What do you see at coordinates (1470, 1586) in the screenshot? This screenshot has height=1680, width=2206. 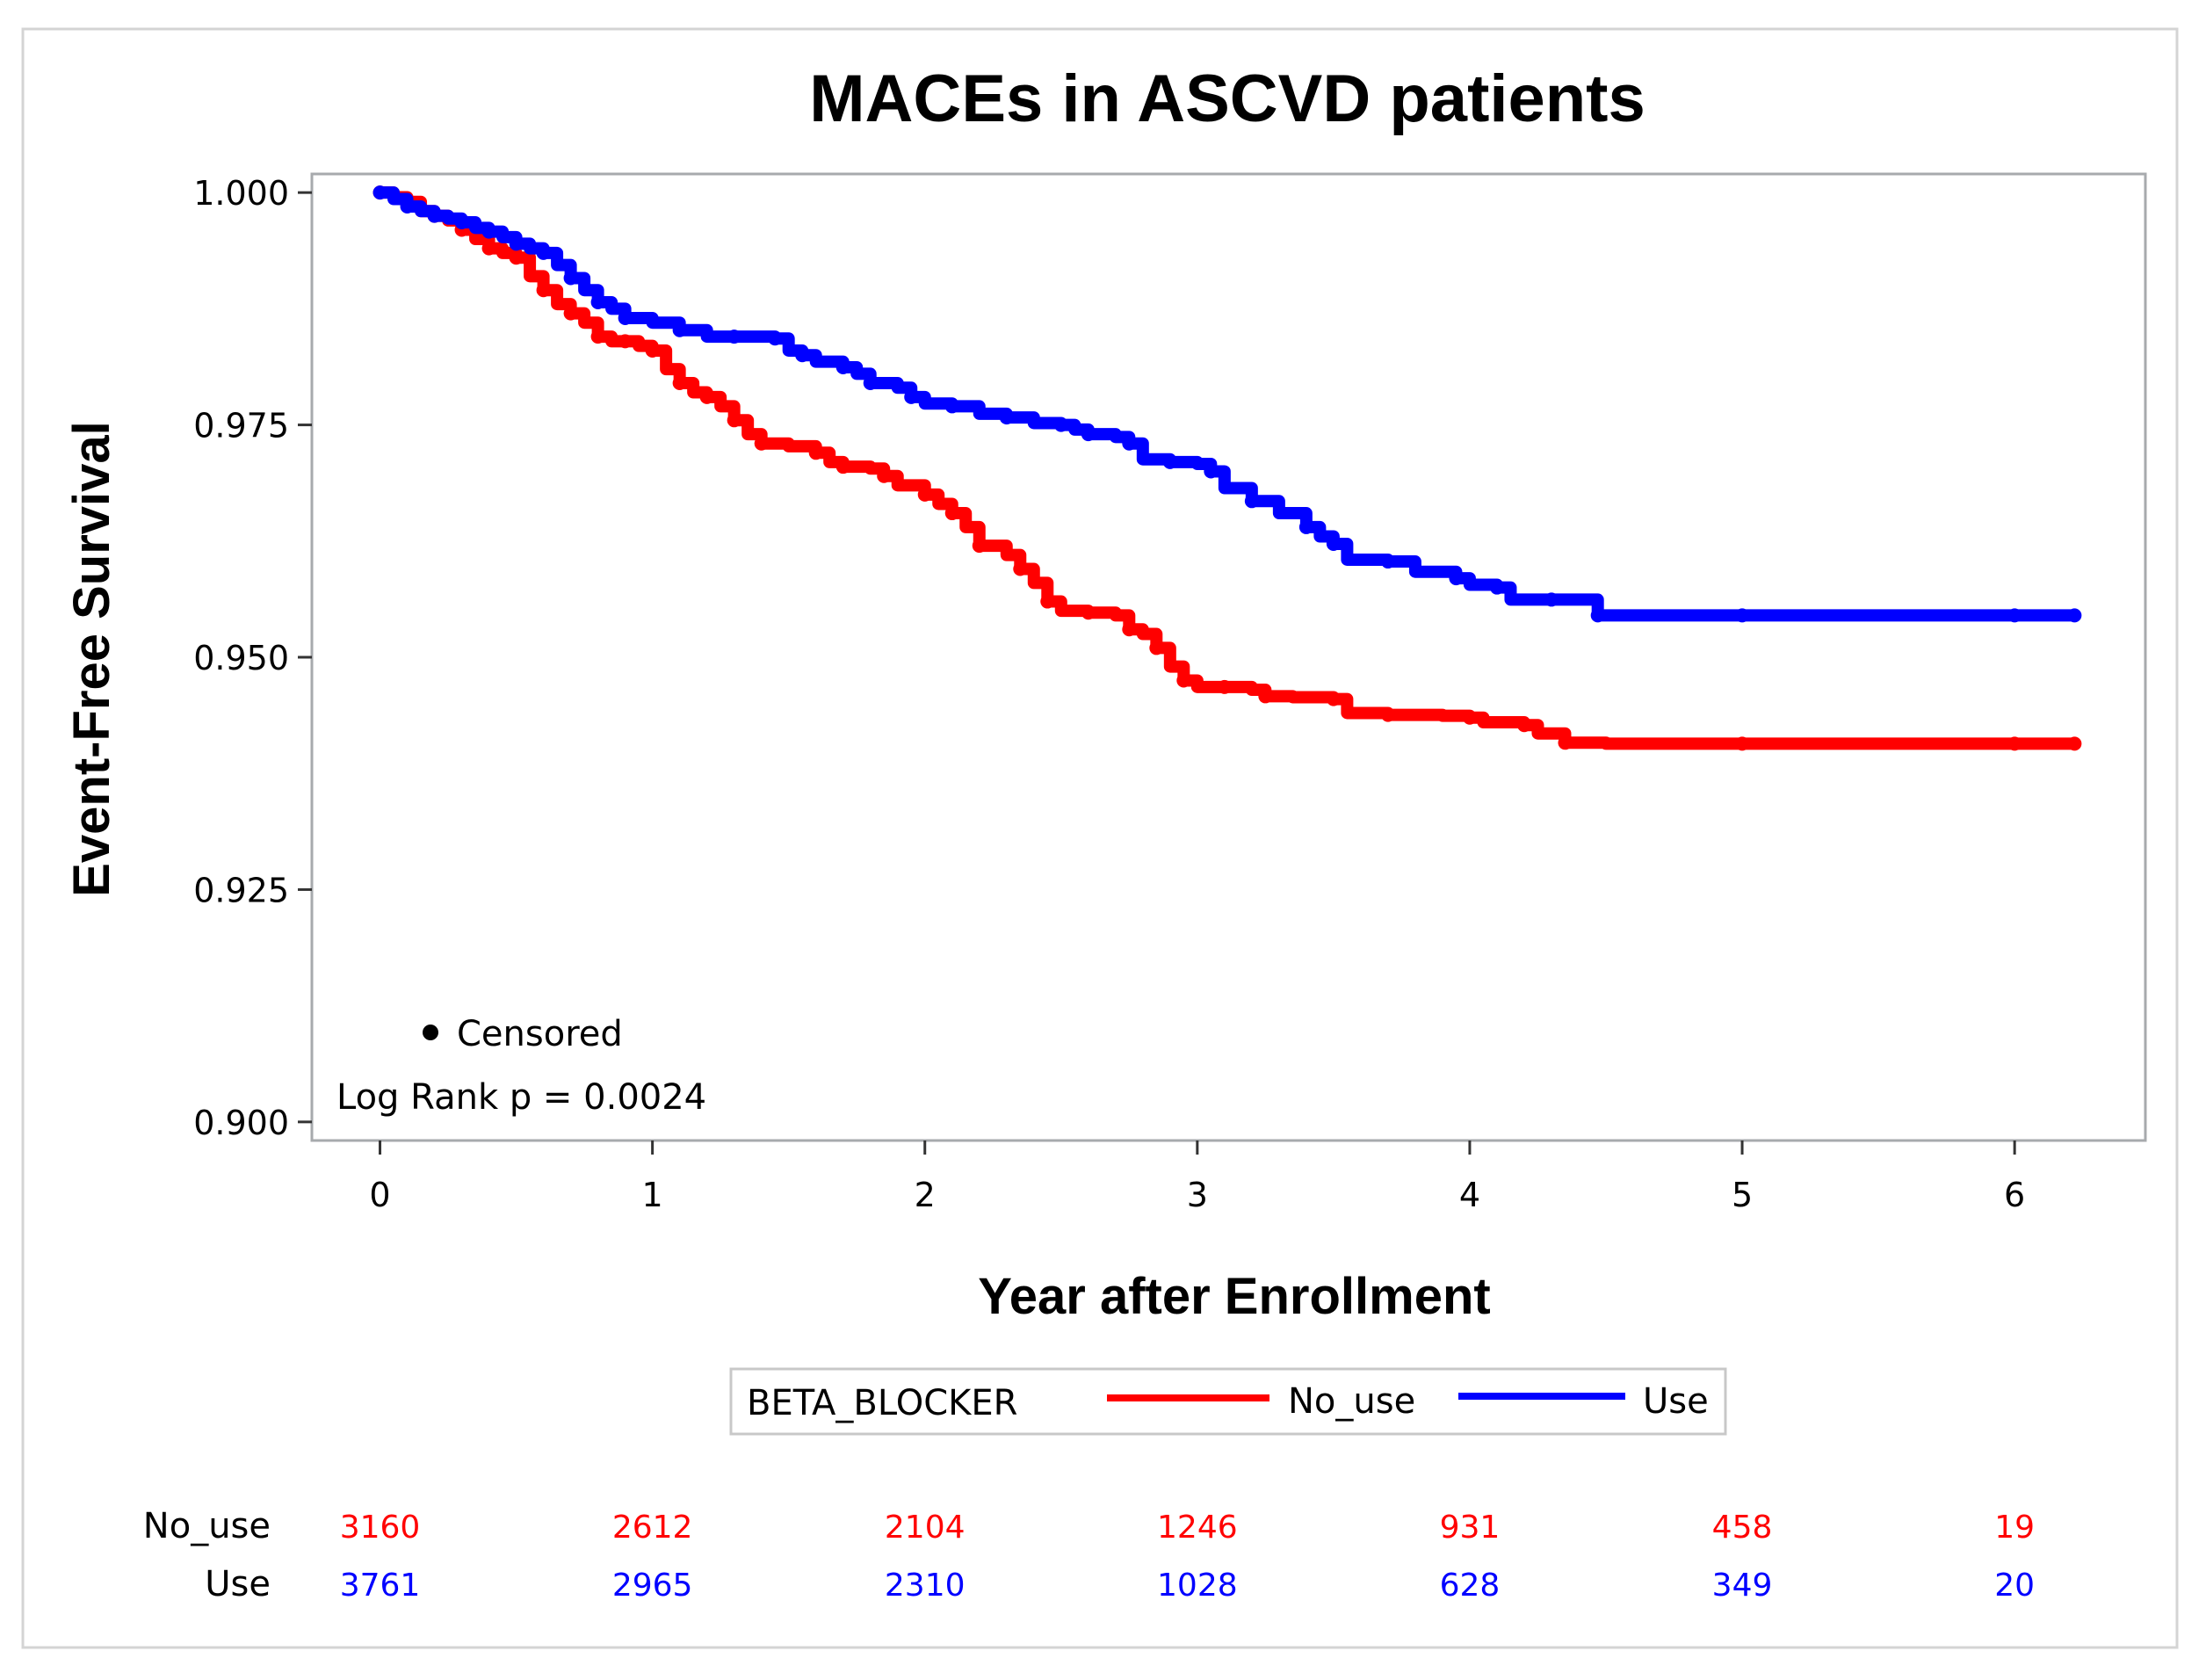 I see `risk-count: 628` at bounding box center [1470, 1586].